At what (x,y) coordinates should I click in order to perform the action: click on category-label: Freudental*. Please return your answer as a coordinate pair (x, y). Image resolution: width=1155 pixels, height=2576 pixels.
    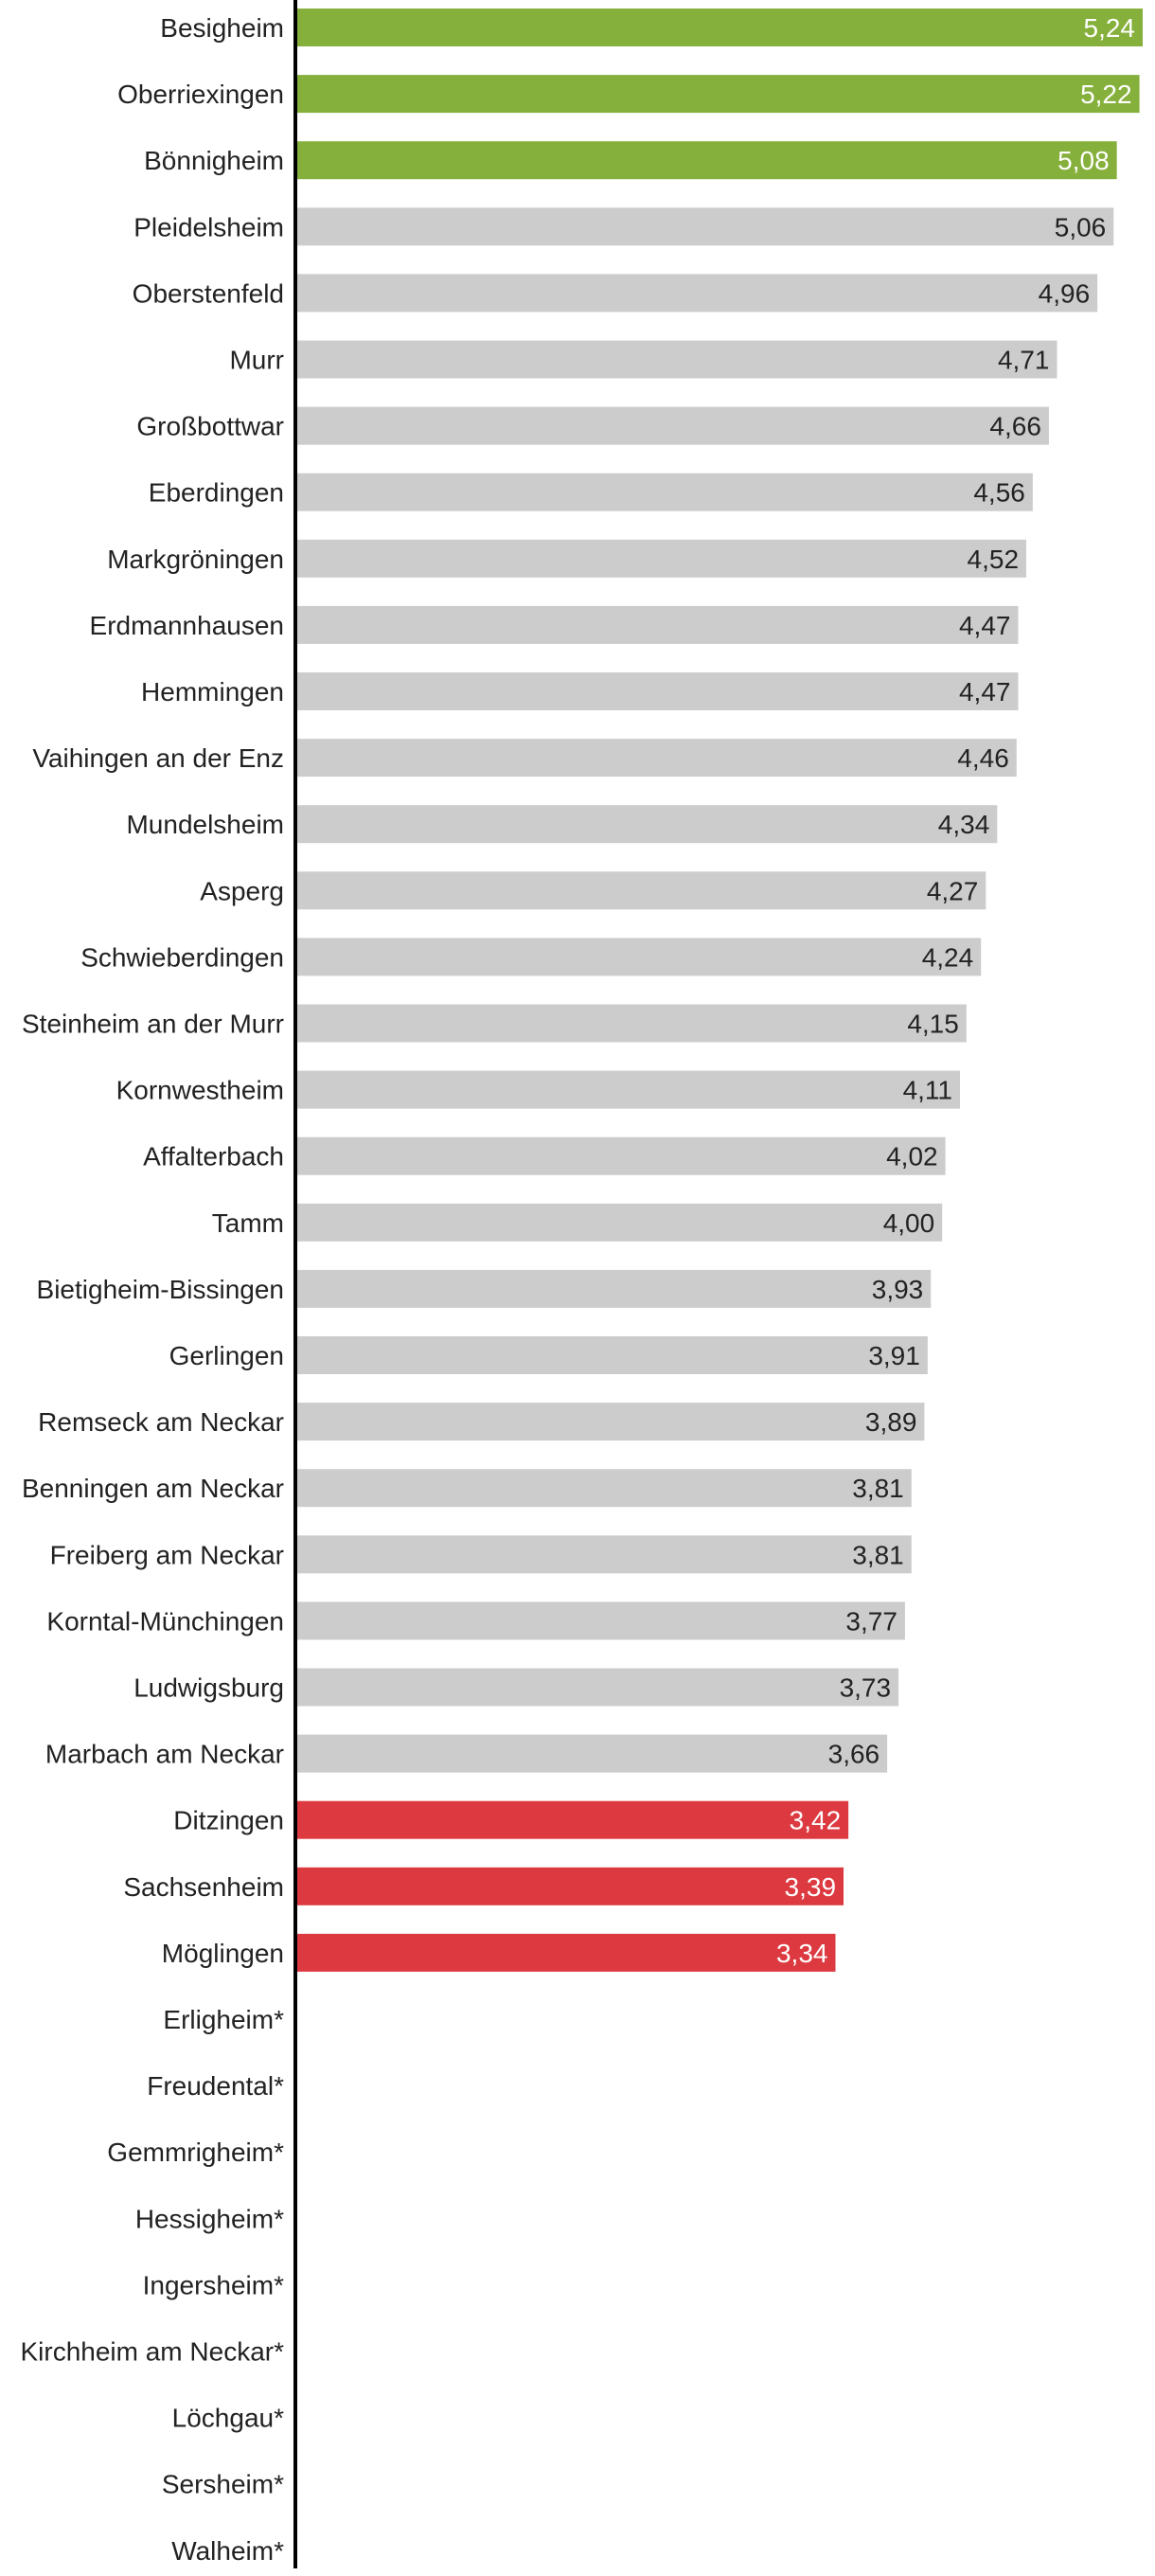
    Looking at the image, I should click on (215, 2086).